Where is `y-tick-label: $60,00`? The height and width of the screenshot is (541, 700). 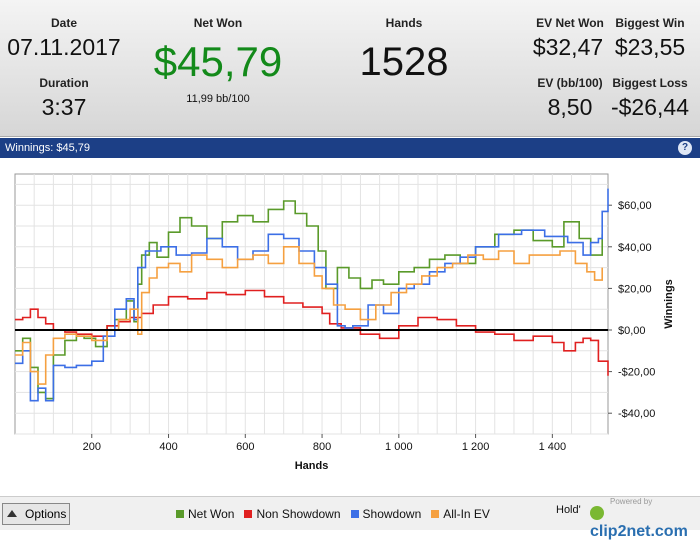
y-tick-label: $60,00 is located at coordinates (635, 206).